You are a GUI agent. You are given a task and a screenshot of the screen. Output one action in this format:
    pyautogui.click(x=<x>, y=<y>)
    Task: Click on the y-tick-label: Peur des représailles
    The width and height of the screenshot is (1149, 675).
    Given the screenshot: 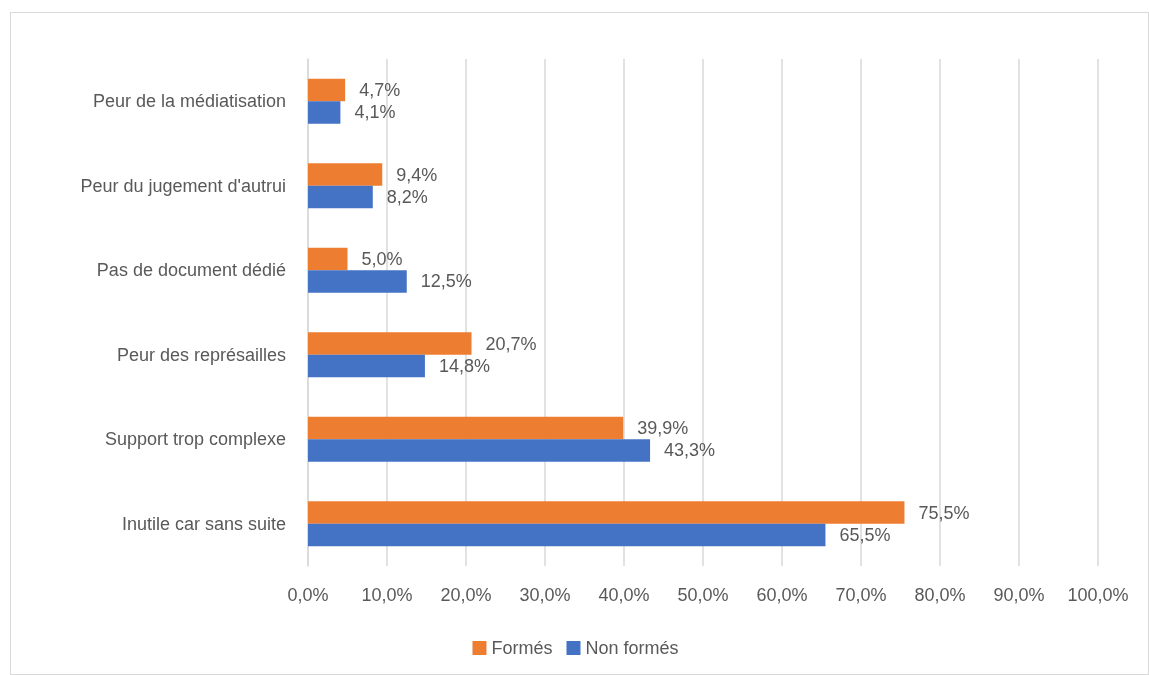 What is the action you would take?
    pyautogui.click(x=201, y=354)
    